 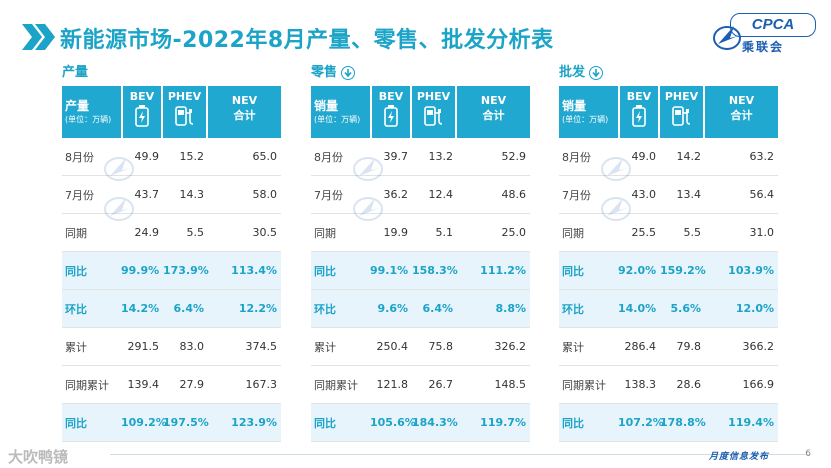 I want to click on table-row: 同比 92.0% 159.2% 103.9%, so click(x=668, y=271).